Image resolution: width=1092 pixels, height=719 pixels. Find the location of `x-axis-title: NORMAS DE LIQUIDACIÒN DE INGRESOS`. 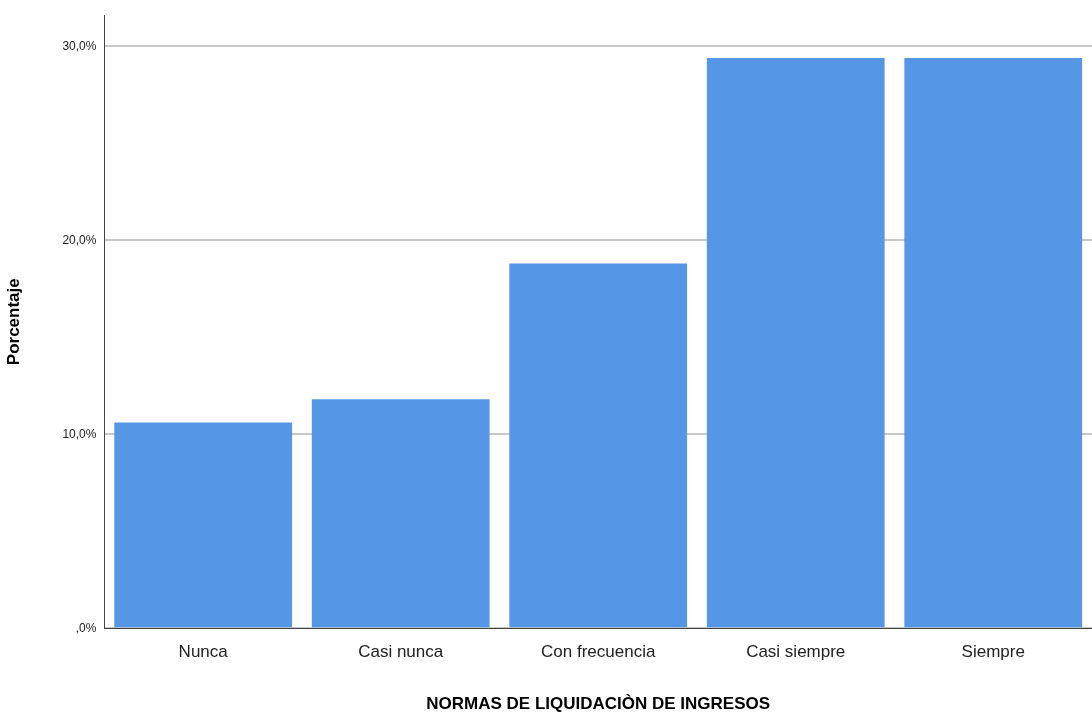

x-axis-title: NORMAS DE LIQUIDACIÒN DE INGRESOS is located at coordinates (598, 704).